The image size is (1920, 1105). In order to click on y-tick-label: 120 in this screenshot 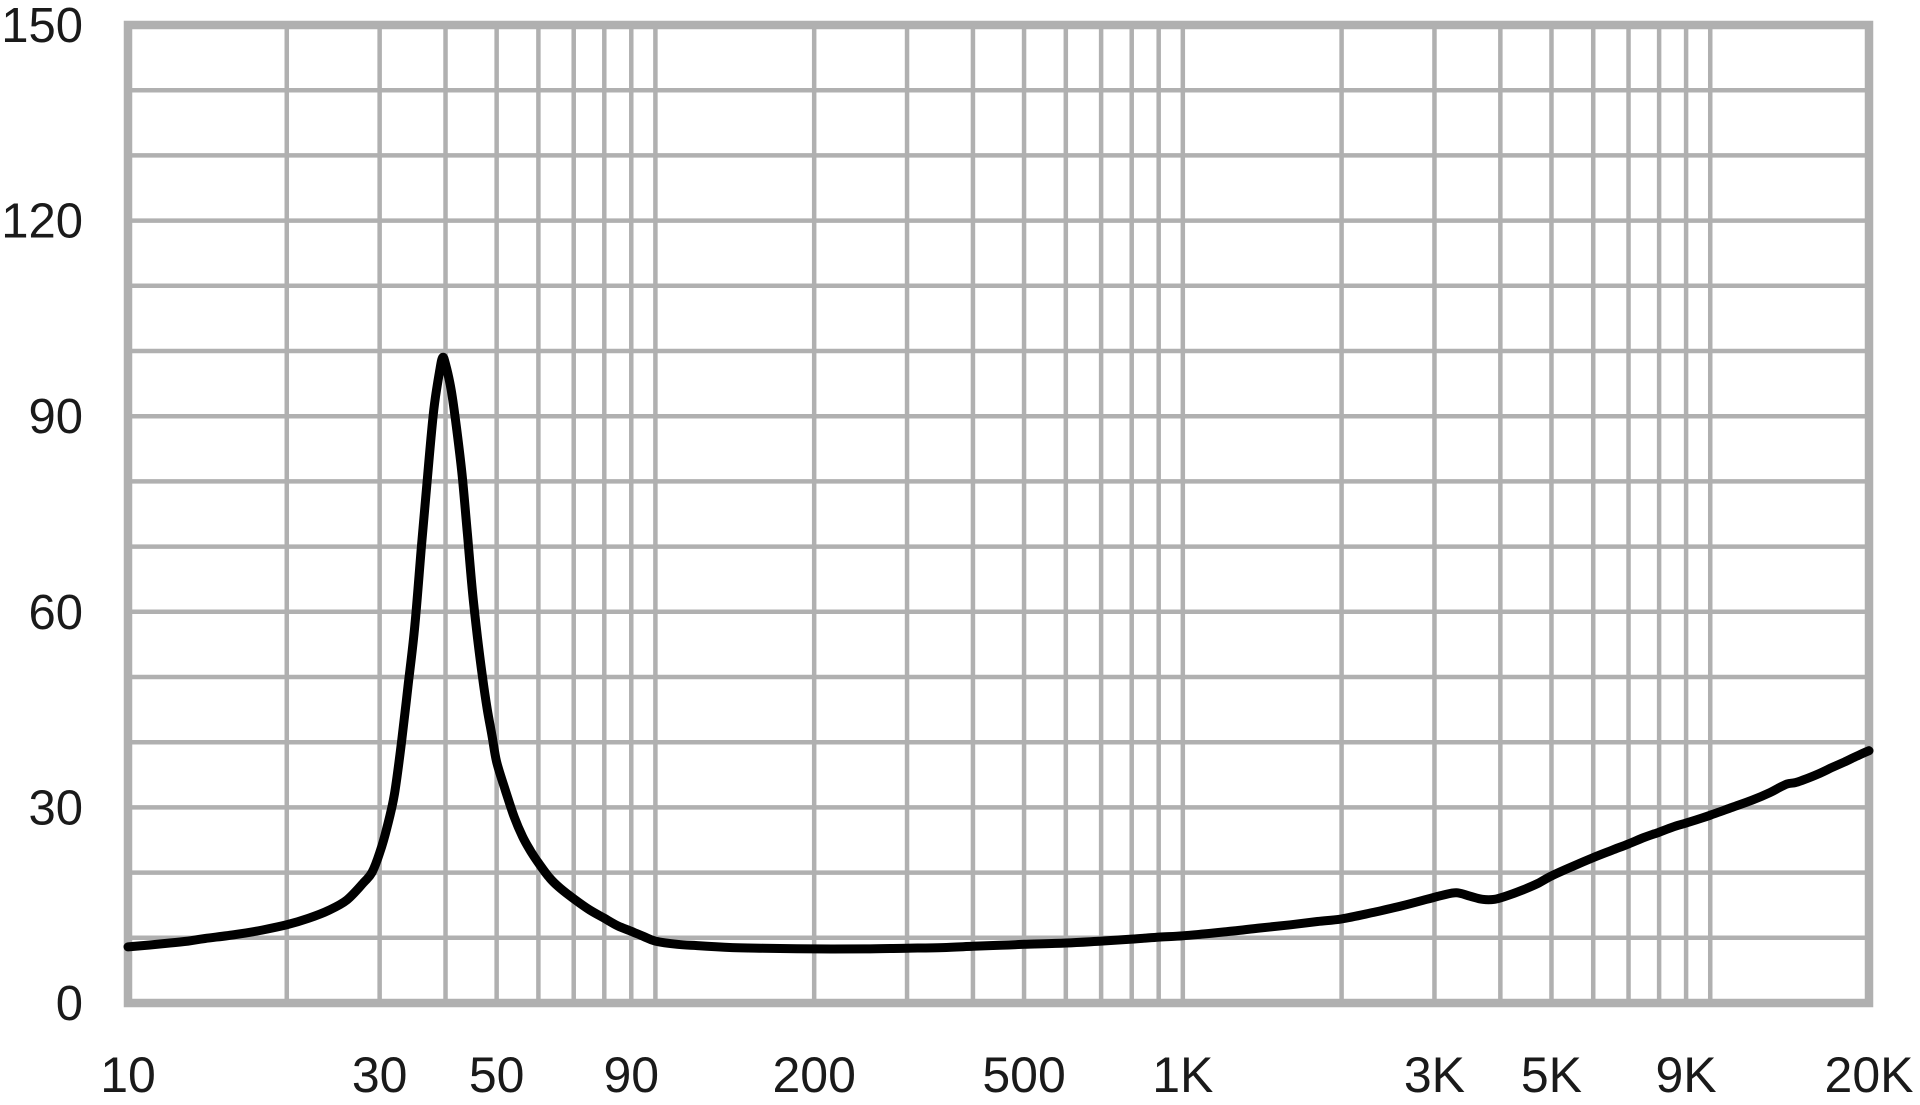, I will do `click(42, 222)`.